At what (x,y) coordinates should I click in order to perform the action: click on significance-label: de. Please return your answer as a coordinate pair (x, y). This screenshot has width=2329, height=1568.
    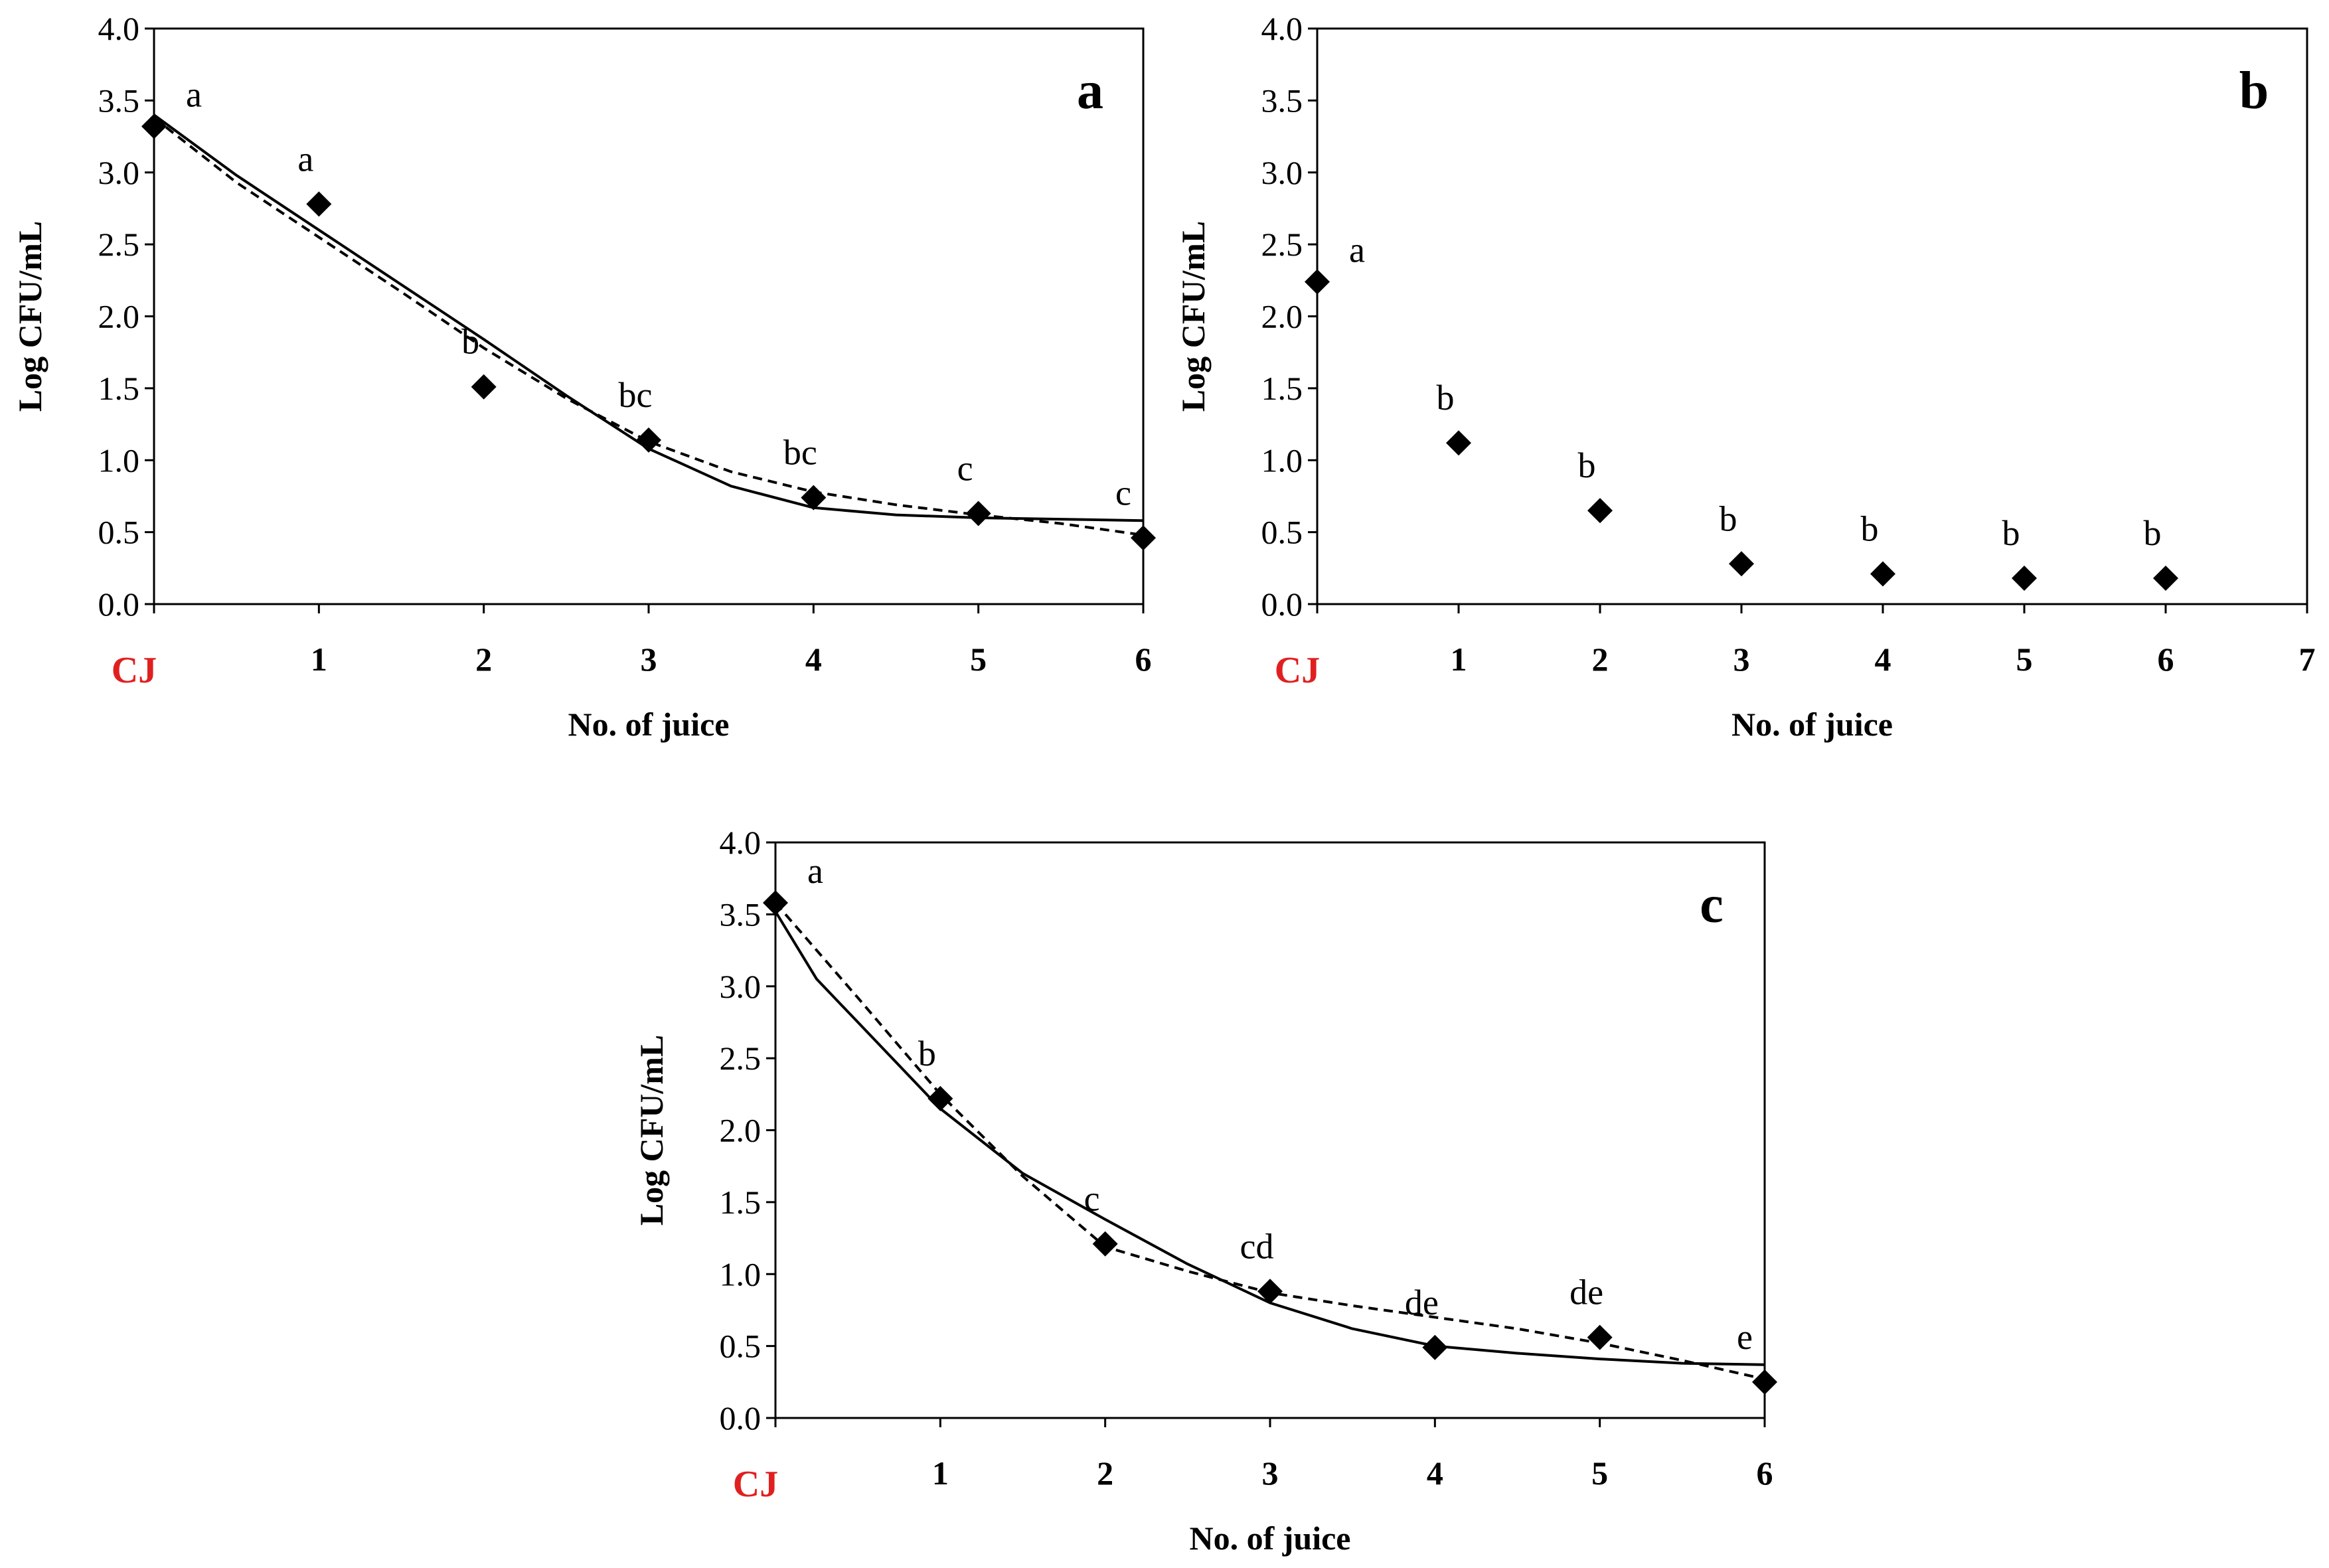
    Looking at the image, I should click on (1422, 1302).